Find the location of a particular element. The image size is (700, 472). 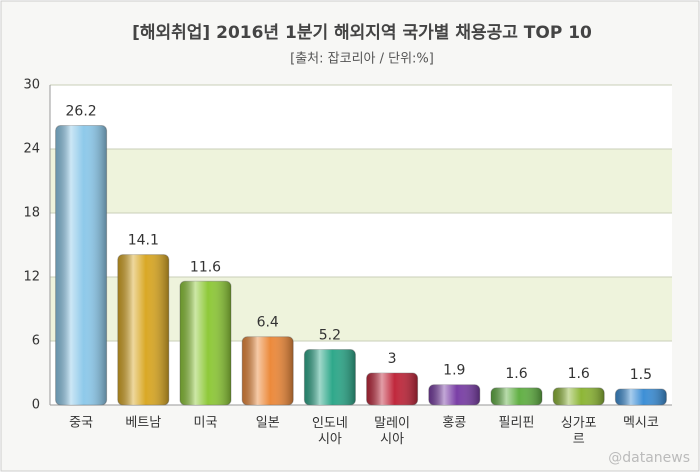

value-label: 6.4 is located at coordinates (268, 323).